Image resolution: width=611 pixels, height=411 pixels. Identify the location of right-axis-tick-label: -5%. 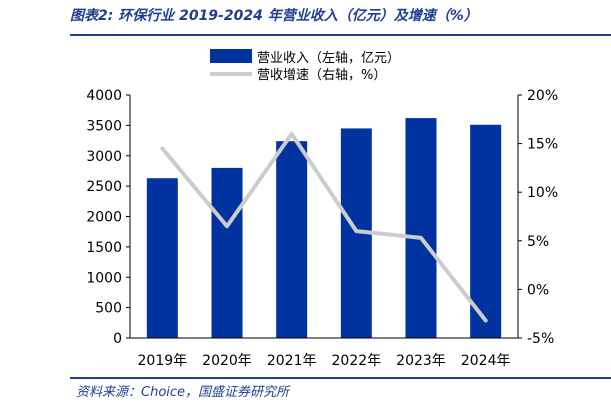
(540, 339).